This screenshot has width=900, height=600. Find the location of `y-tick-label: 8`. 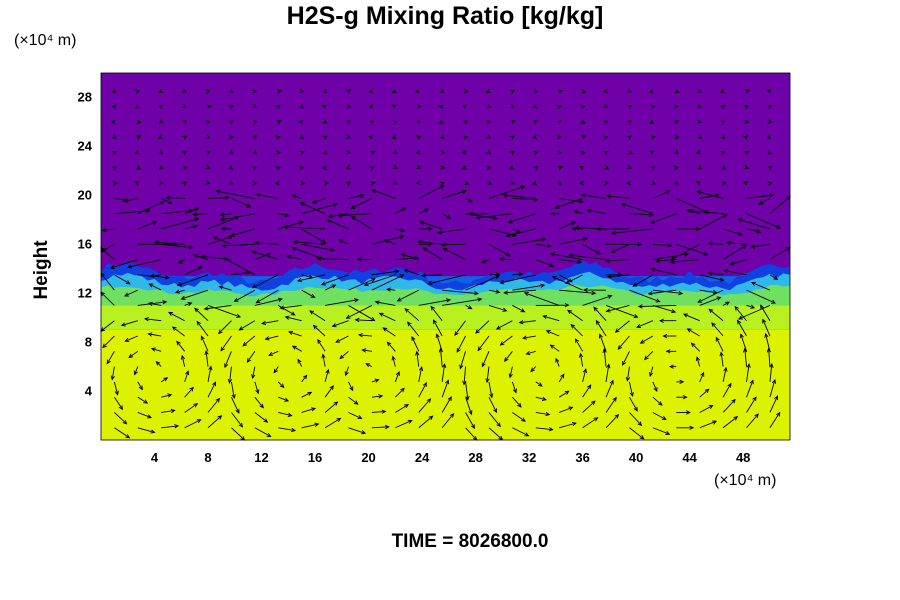

y-tick-label: 8 is located at coordinates (88, 342).